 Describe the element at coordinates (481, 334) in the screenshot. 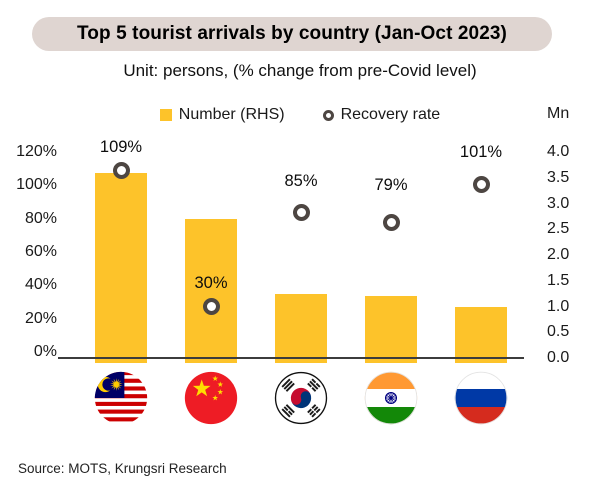

I see `bar-russia` at that location.